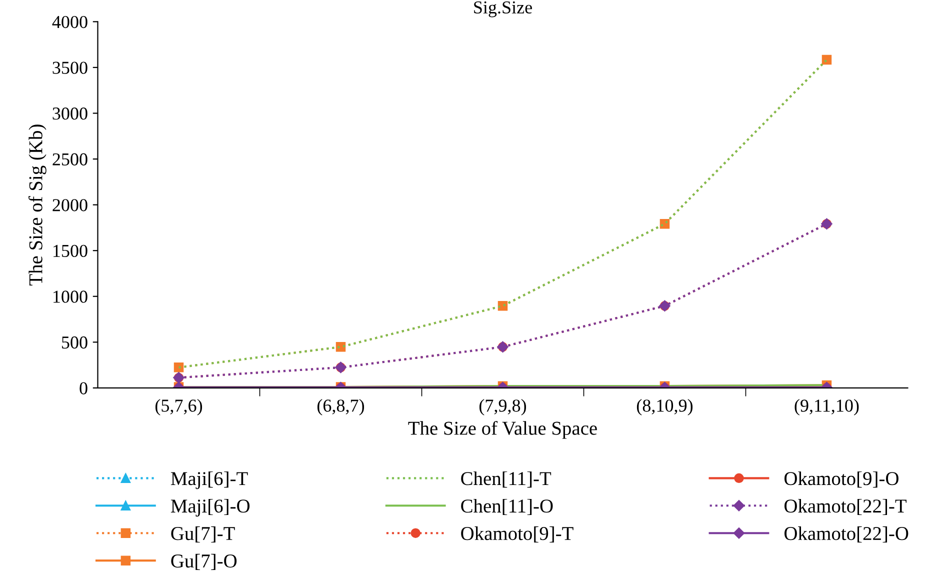  Describe the element at coordinates (71, 251) in the screenshot. I see `y-tick-label: 1500` at that location.